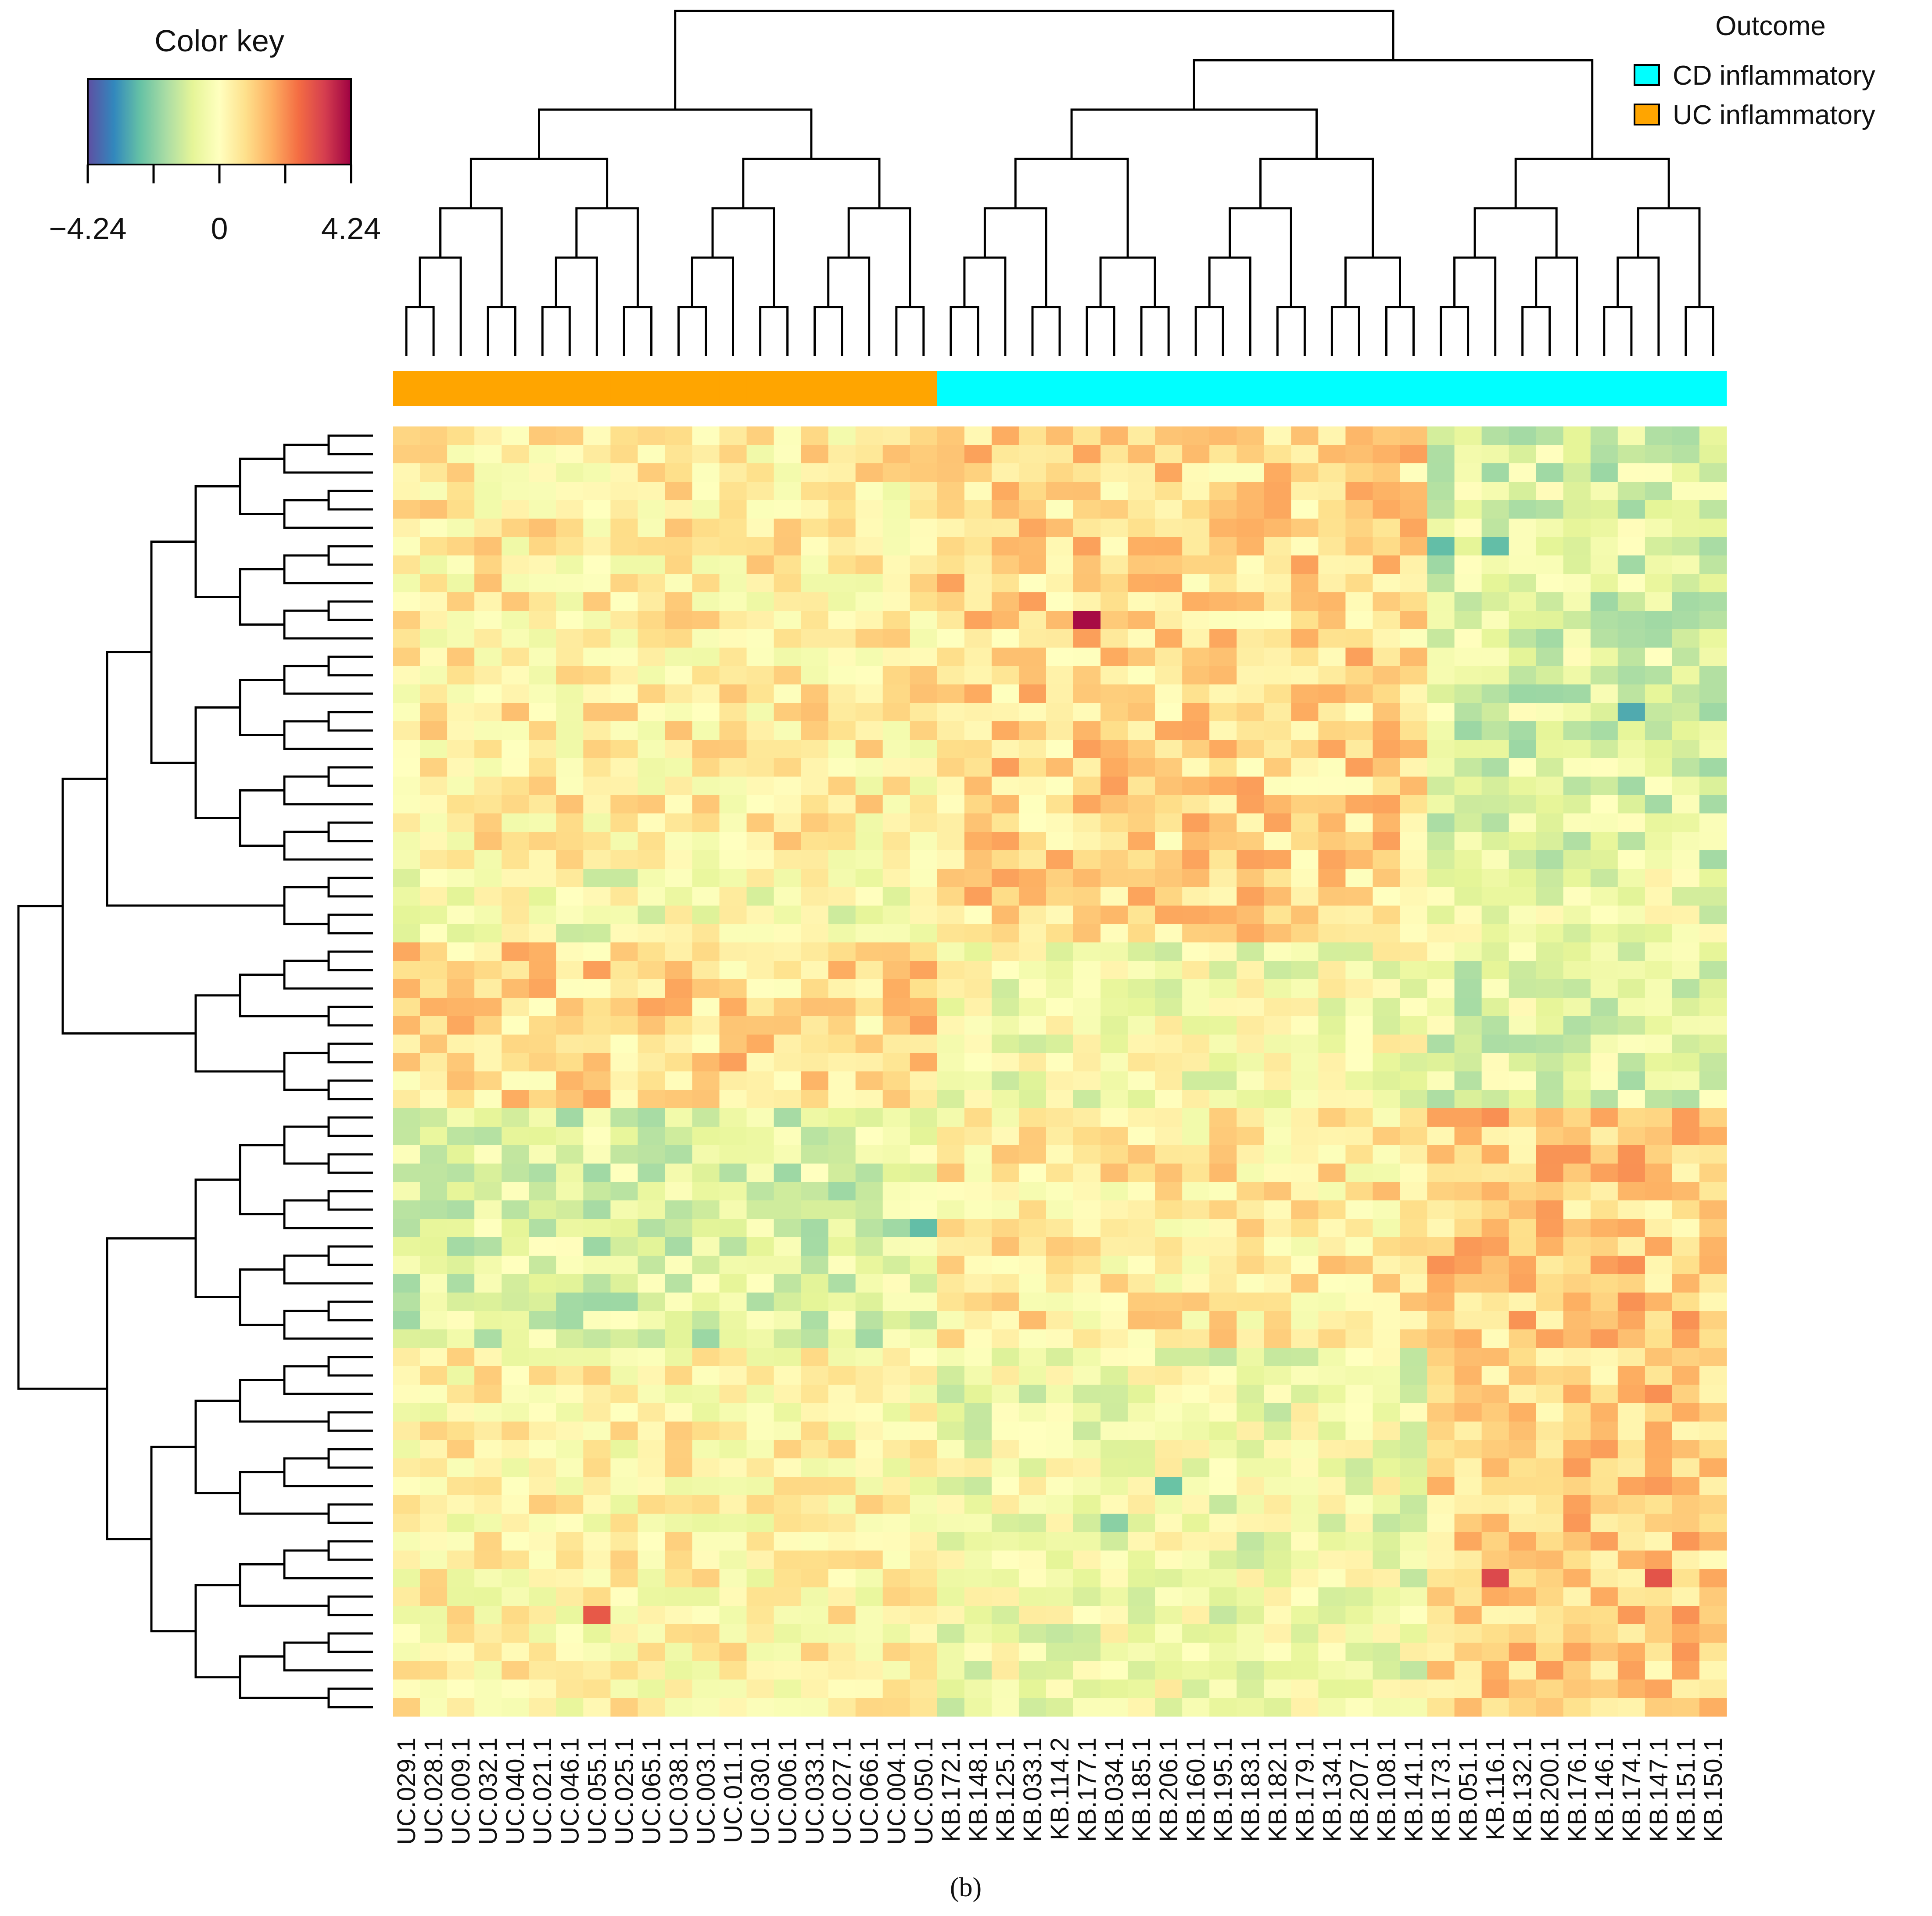 This screenshot has height=1916, width=1932. I want to click on column-label: UC.040.1, so click(515, 1791).